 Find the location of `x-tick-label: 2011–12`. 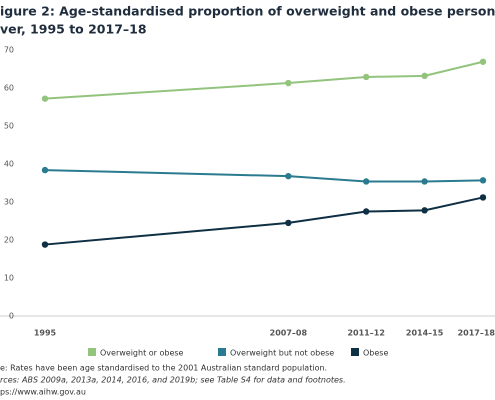

x-tick-label: 2011–12 is located at coordinates (365, 333).